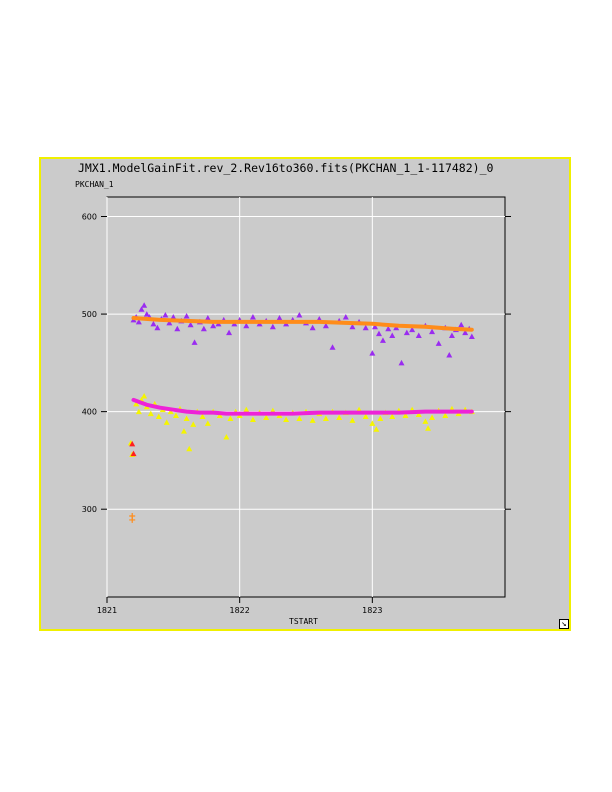 The width and height of the screenshot is (612, 792). What do you see at coordinates (89, 412) in the screenshot?
I see `y-tick-label: 400` at bounding box center [89, 412].